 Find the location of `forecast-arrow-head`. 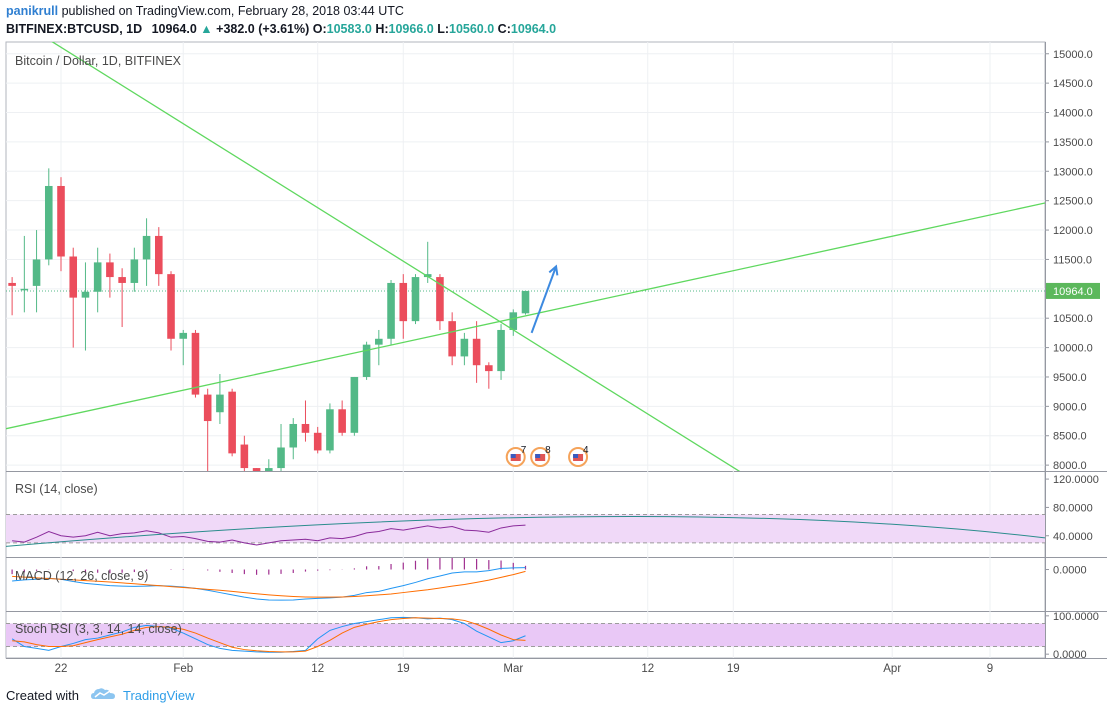

forecast-arrow-head is located at coordinates (553, 270).